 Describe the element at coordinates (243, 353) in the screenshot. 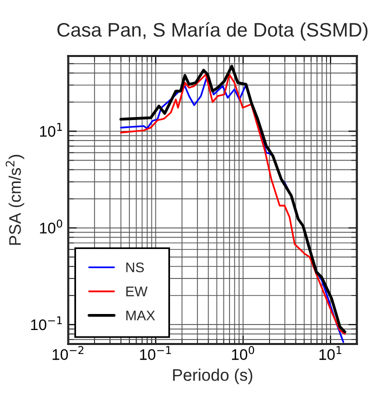

I see `x-tick-label: 10$^{0}$` at that location.